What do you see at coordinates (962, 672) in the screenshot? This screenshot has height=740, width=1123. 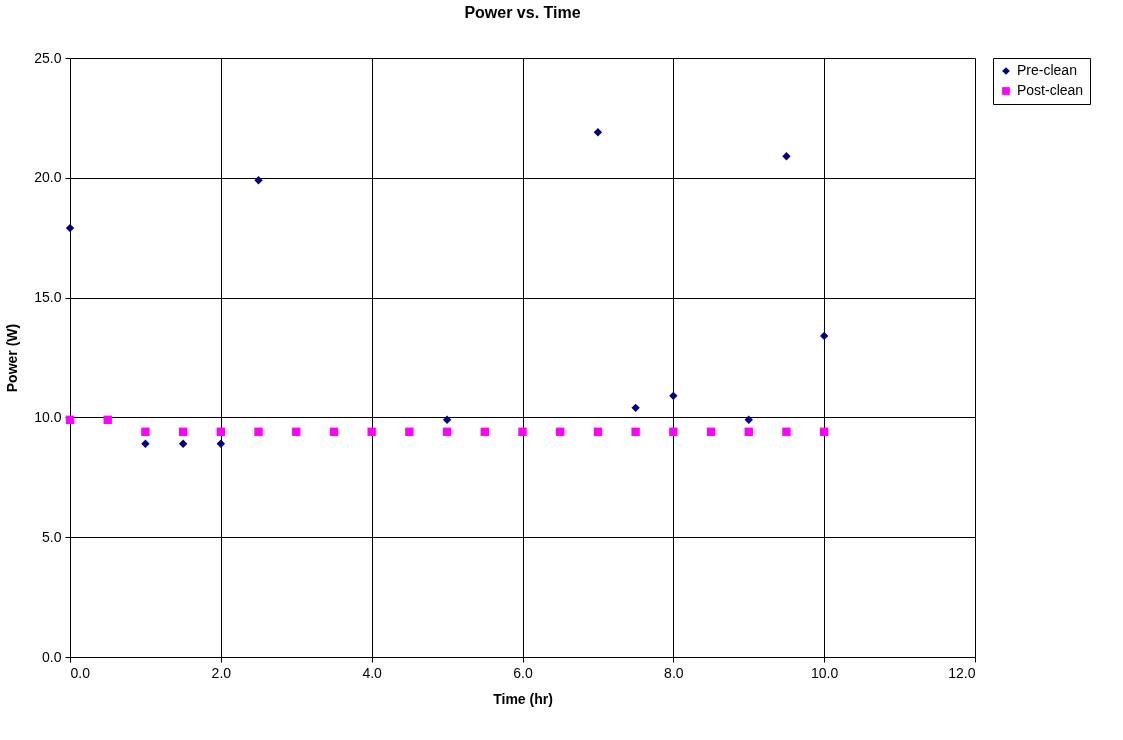 I see `x-tick-label: 12.0` at bounding box center [962, 672].